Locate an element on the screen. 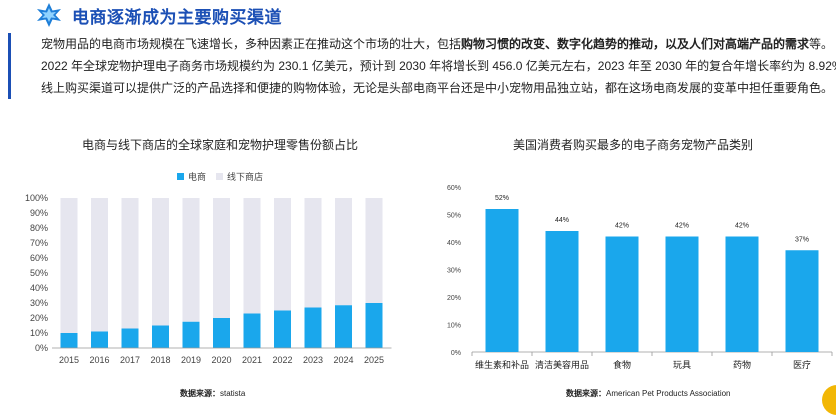 This screenshot has height=415, width=836. legend-ecommerce-swatch is located at coordinates (180, 176).